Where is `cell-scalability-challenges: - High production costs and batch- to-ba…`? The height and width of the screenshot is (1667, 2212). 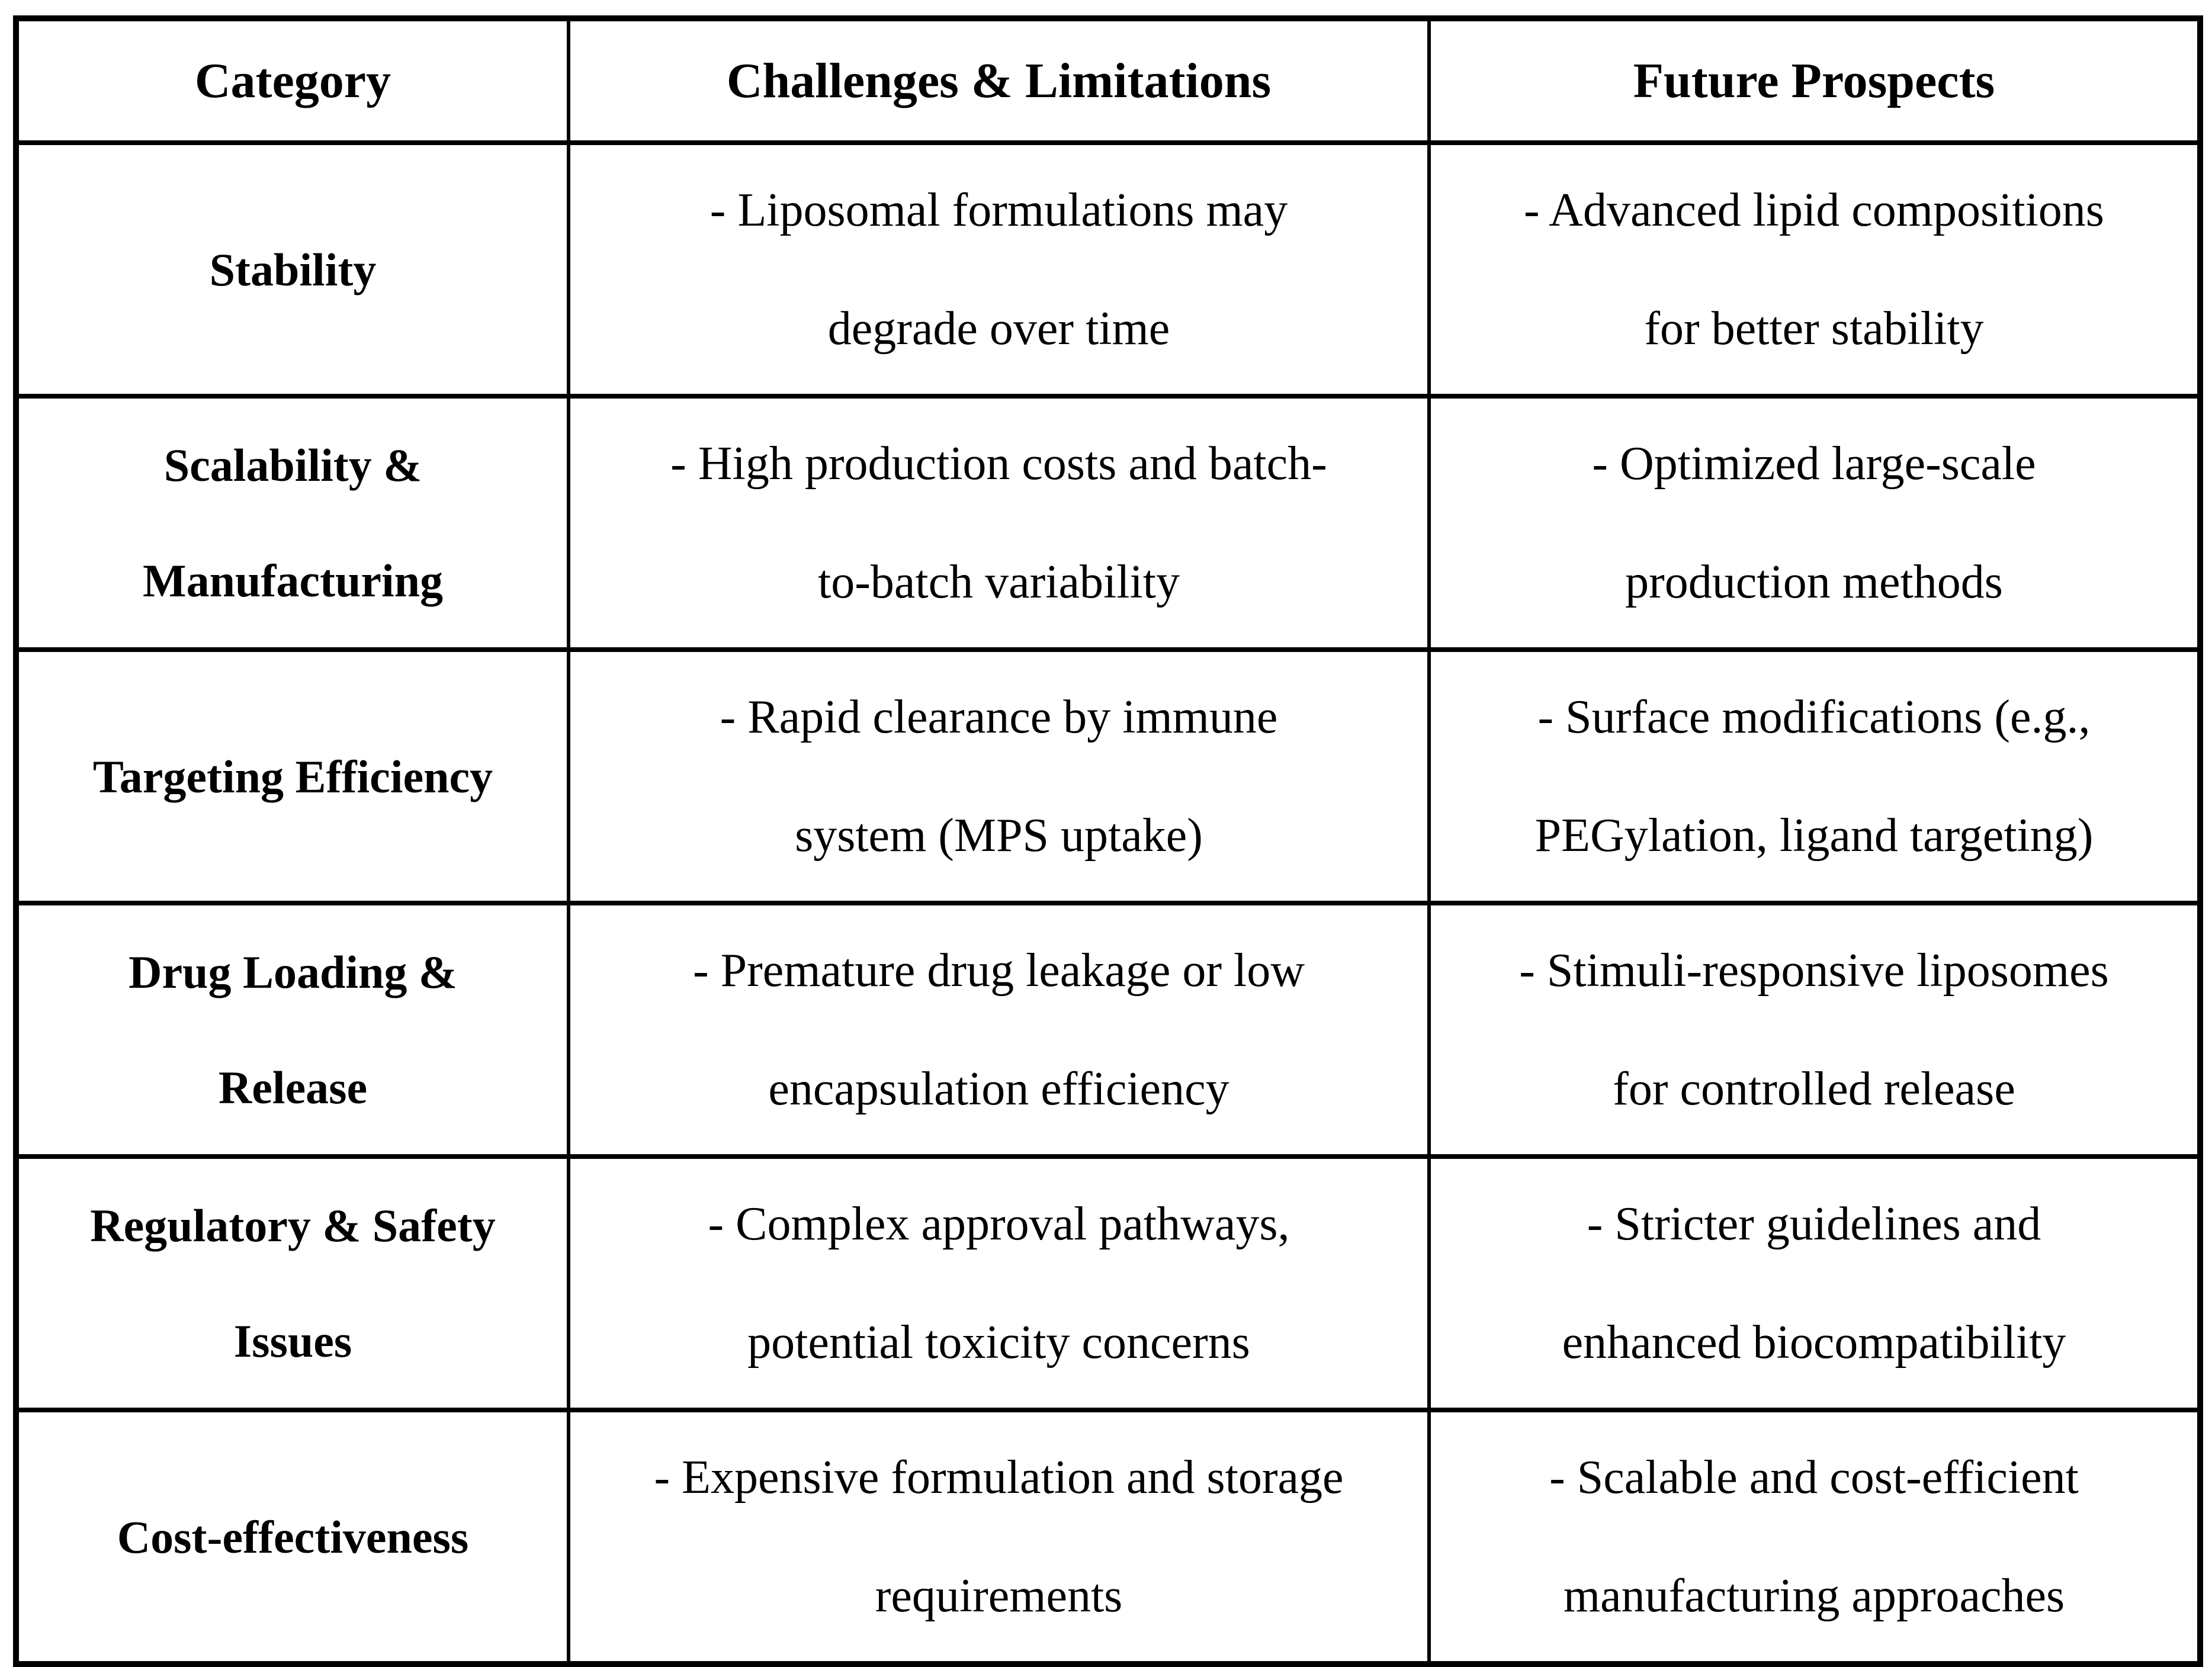
cell-scalability-challenges: - High production costs and batch- to-ba… is located at coordinates (999, 523).